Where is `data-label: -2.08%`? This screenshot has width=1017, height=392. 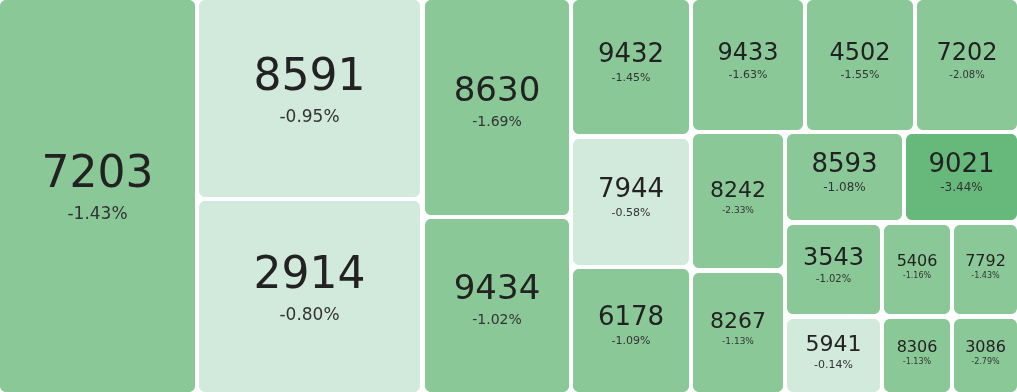 data-label: -2.08% is located at coordinates (967, 74).